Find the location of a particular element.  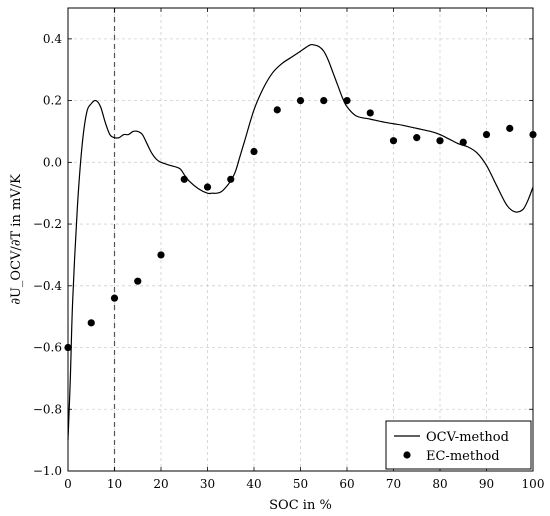

y-tick-label: −0.8 is located at coordinates (47, 409).